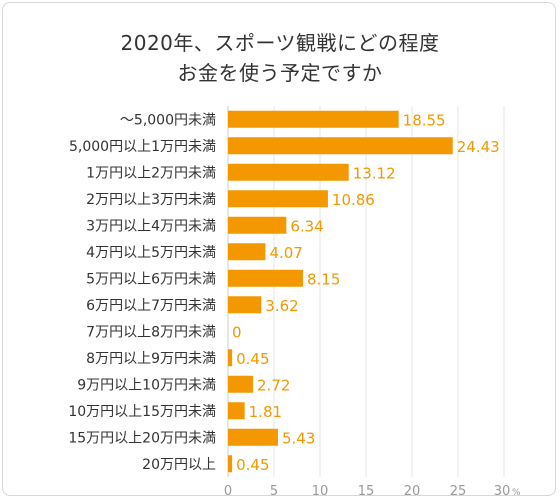 This screenshot has width=560, height=500. I want to click on category-label: 7万円以上8万円未満, so click(151, 332).